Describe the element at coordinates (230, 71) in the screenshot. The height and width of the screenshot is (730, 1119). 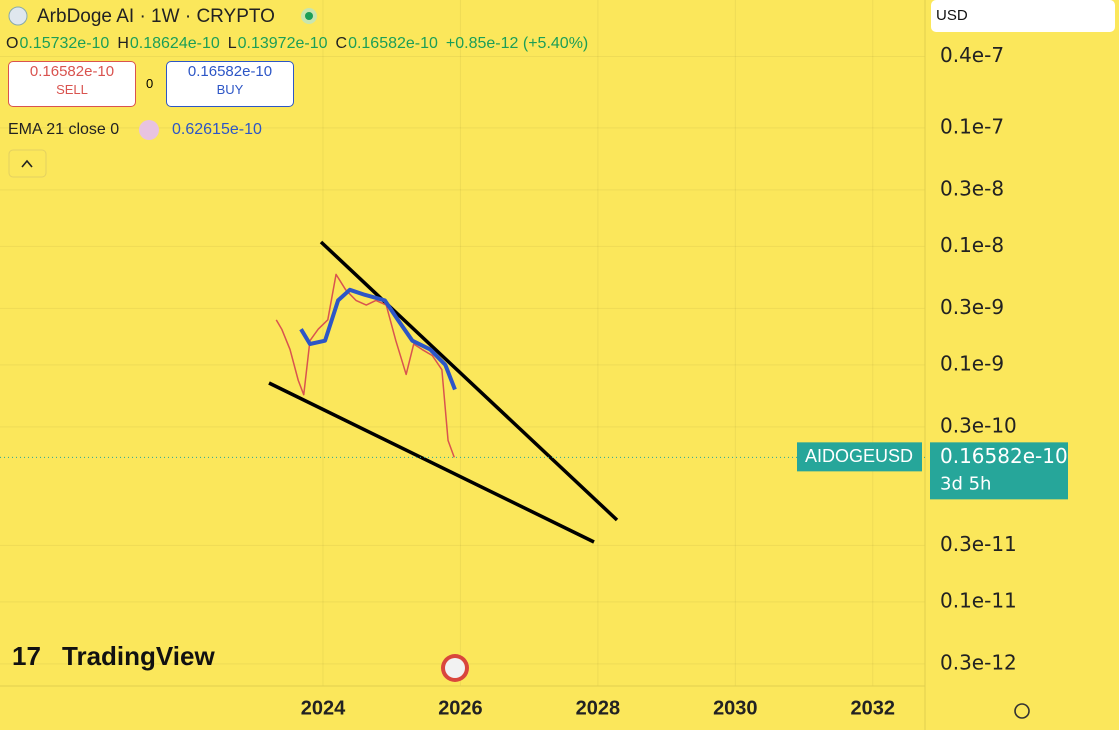
I see `buy-price: 0.16582e-10` at that location.